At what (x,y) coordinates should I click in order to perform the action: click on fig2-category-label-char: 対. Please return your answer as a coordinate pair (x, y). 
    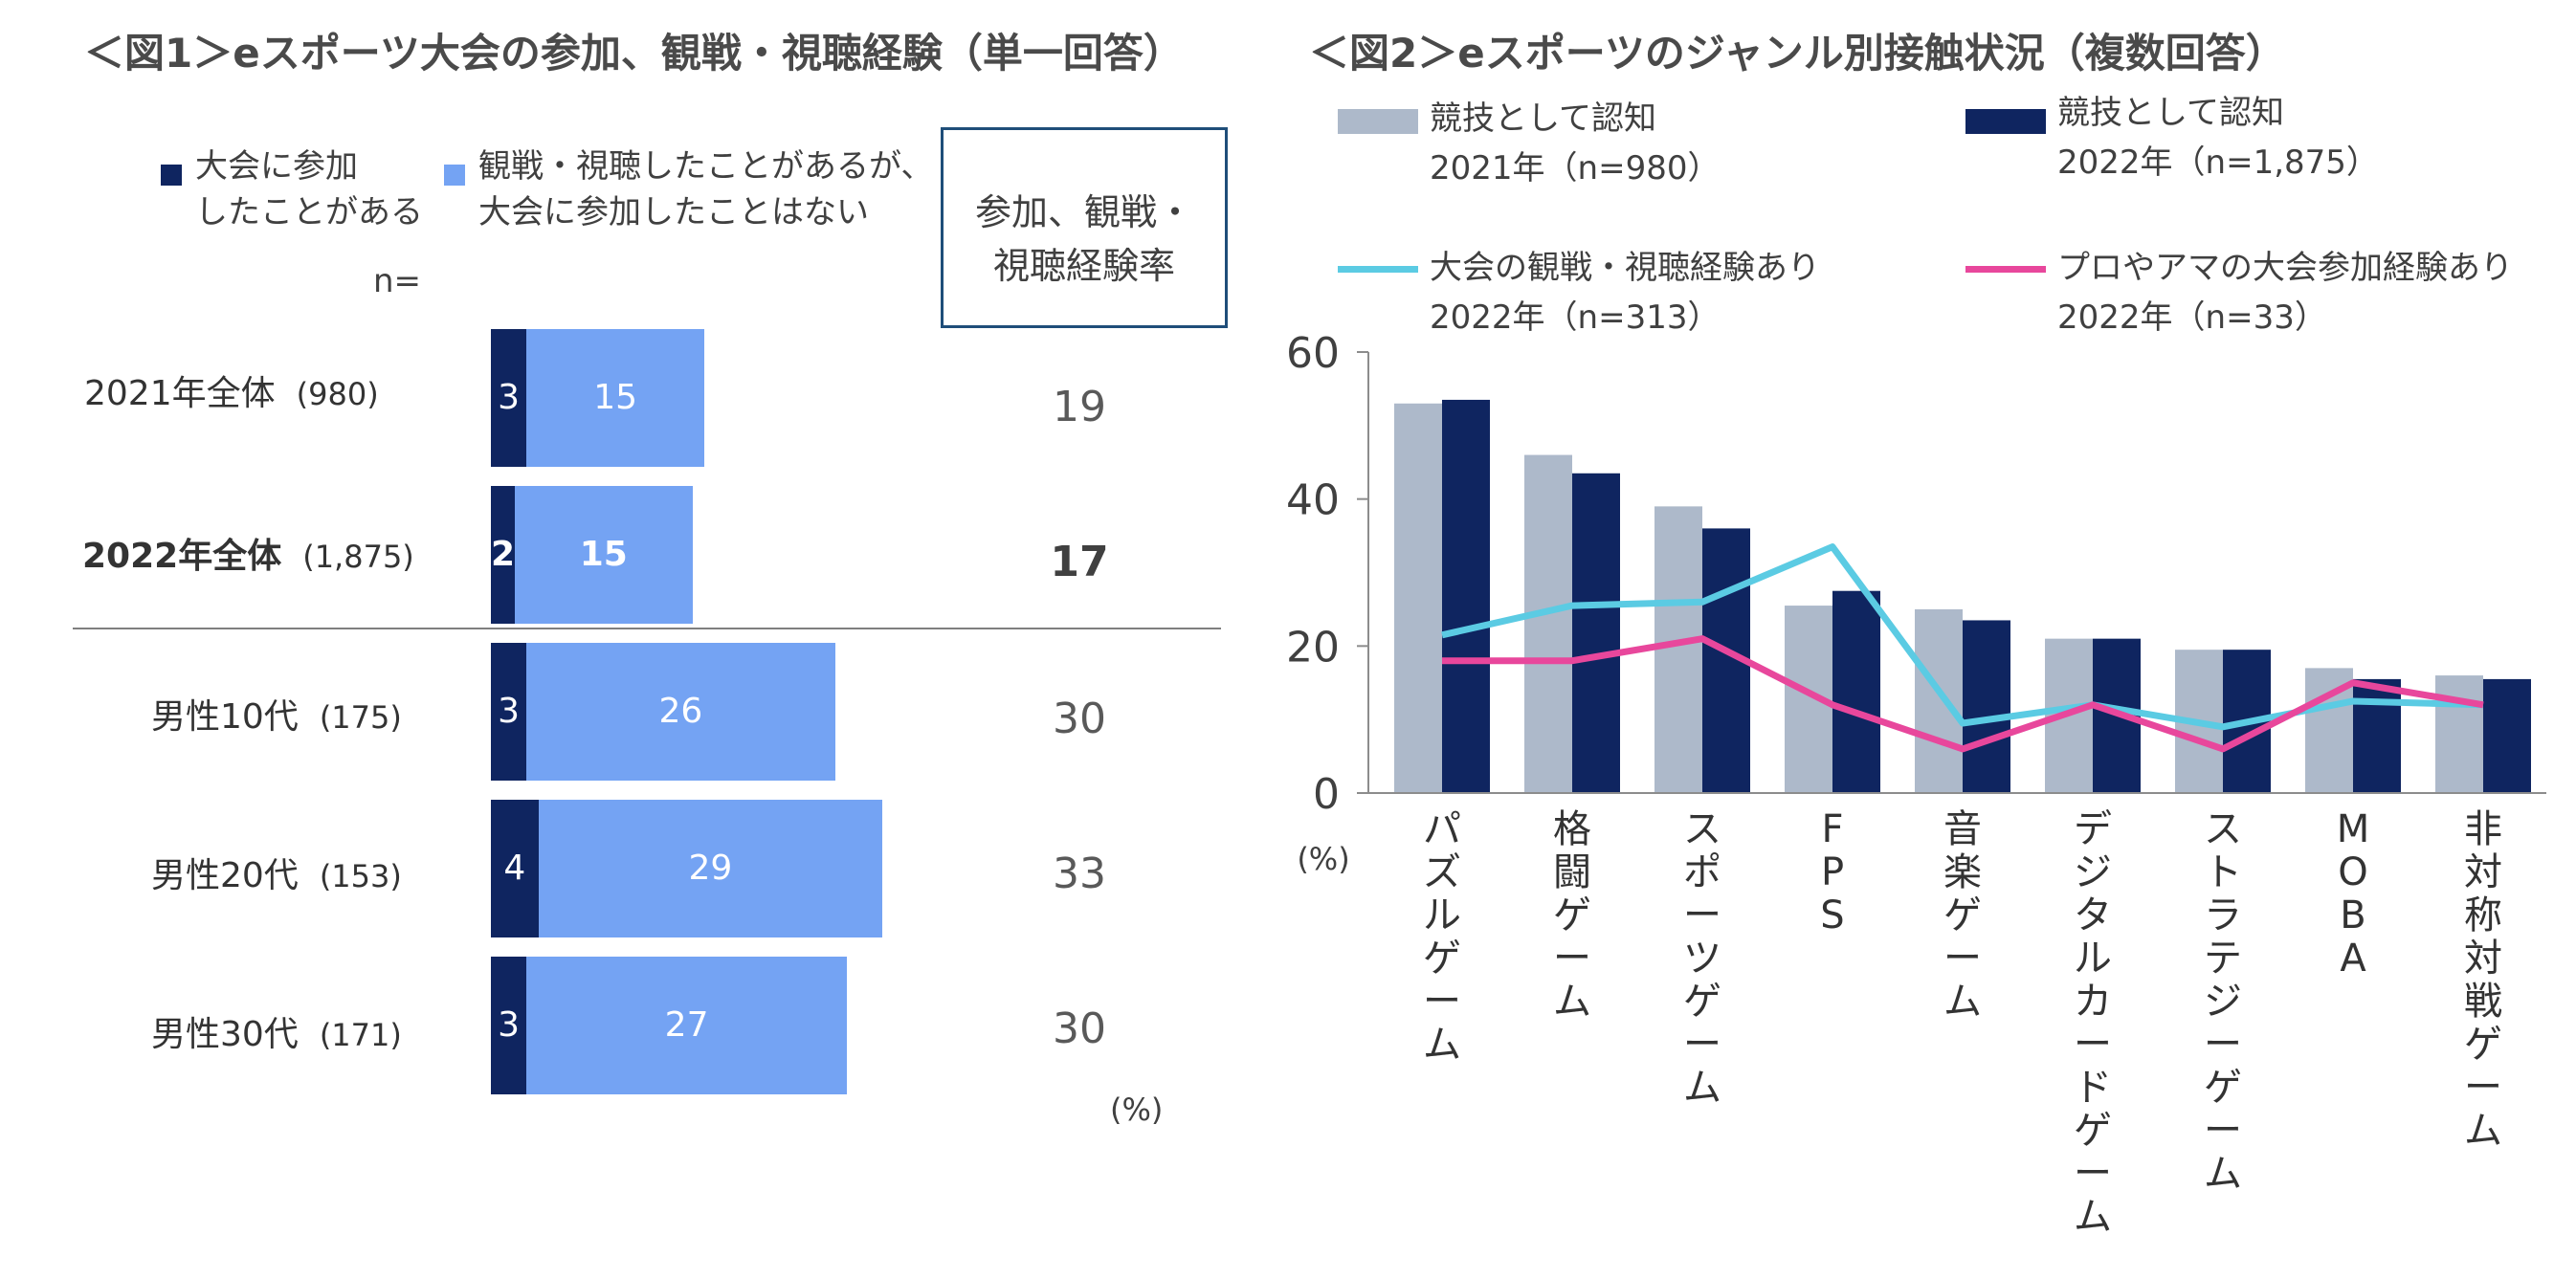
    Looking at the image, I should click on (2483, 872).